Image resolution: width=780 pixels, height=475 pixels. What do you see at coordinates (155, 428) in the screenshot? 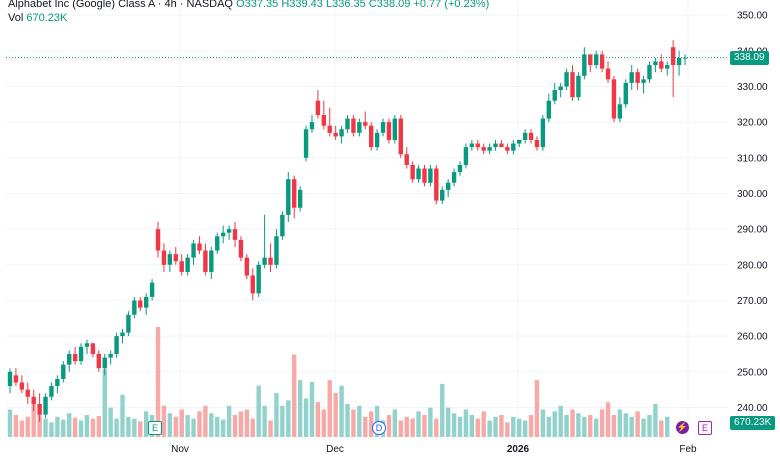
I see `earnings-event-marker: E` at bounding box center [155, 428].